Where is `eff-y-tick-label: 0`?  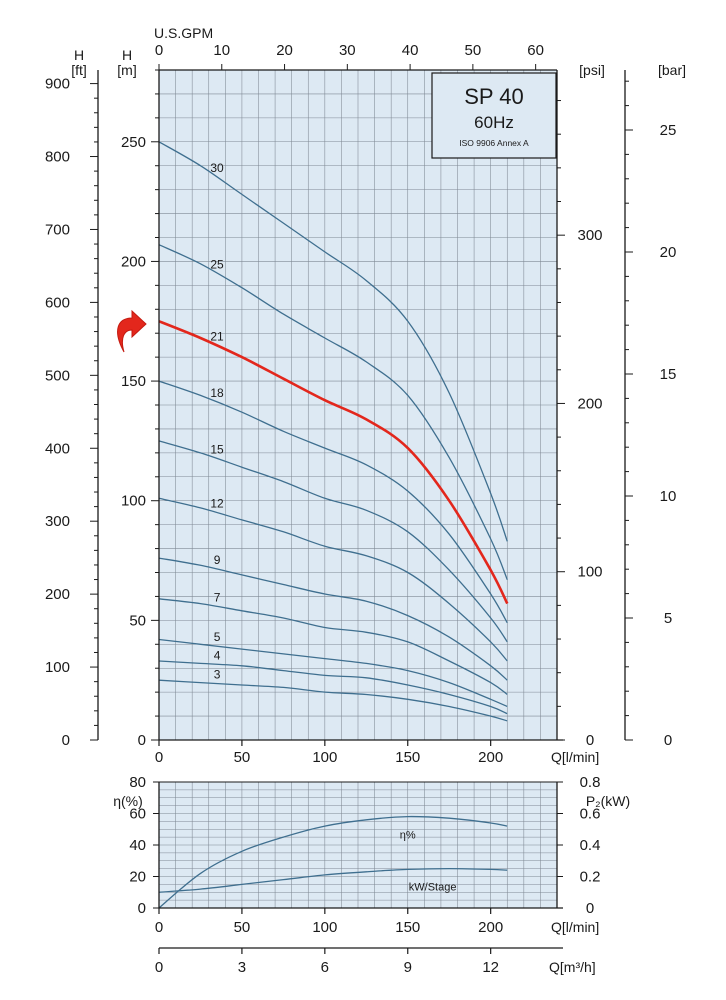
eff-y-tick-label: 0 is located at coordinates (142, 908).